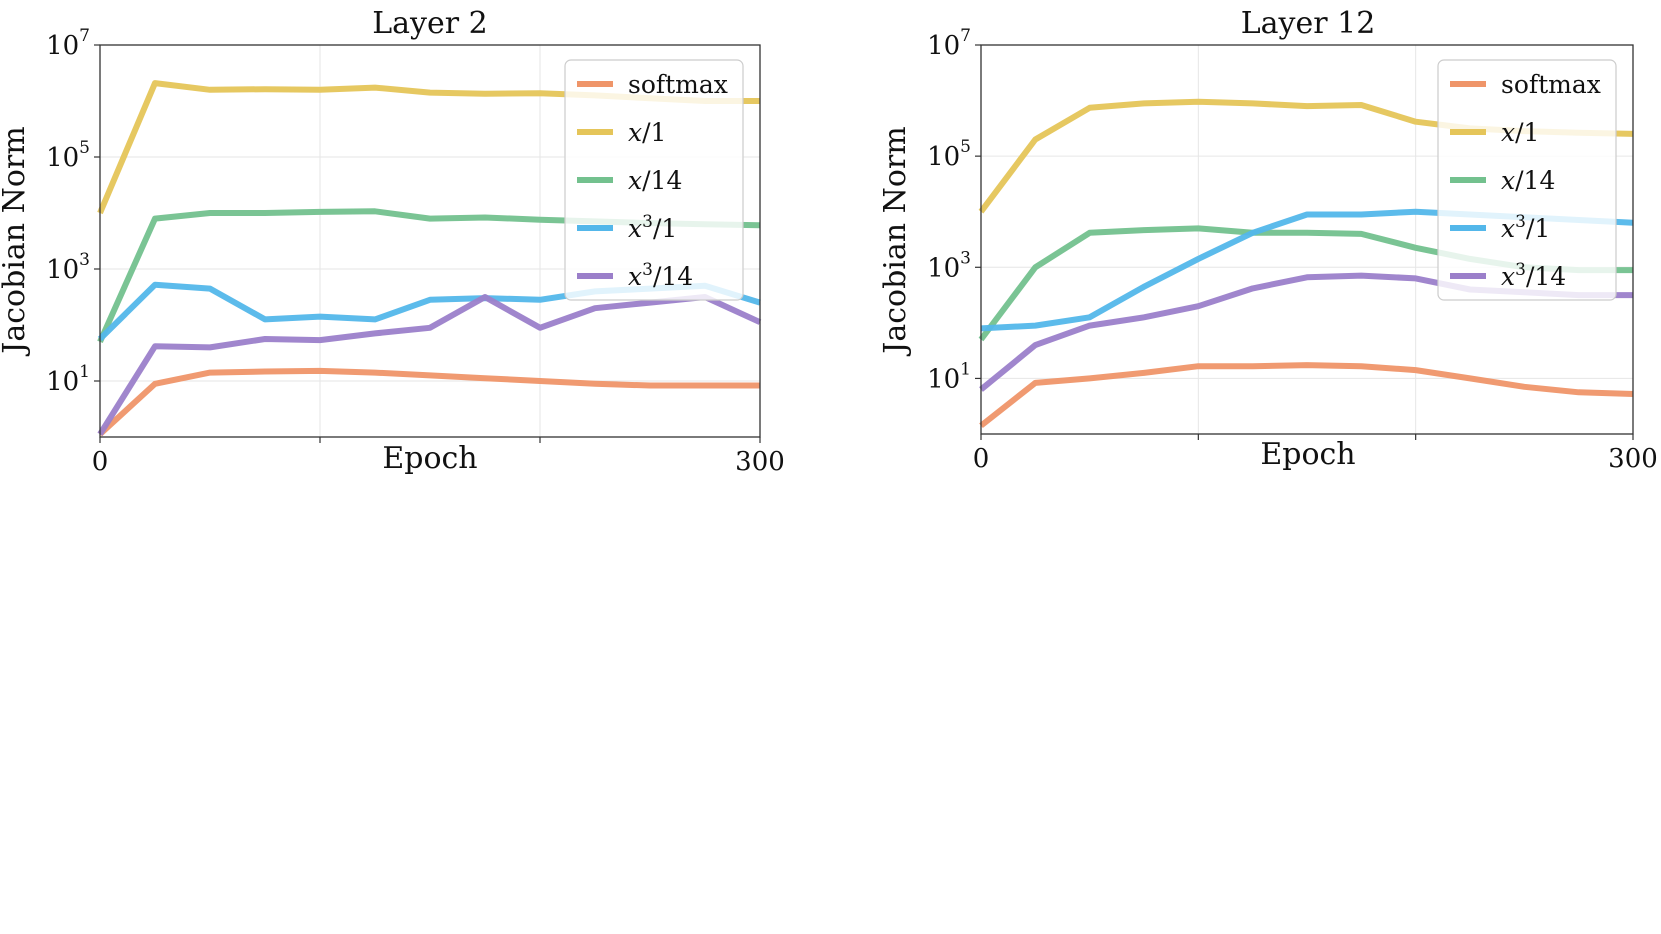  I want to click on chart-title: Layer 12, so click(1308, 23).